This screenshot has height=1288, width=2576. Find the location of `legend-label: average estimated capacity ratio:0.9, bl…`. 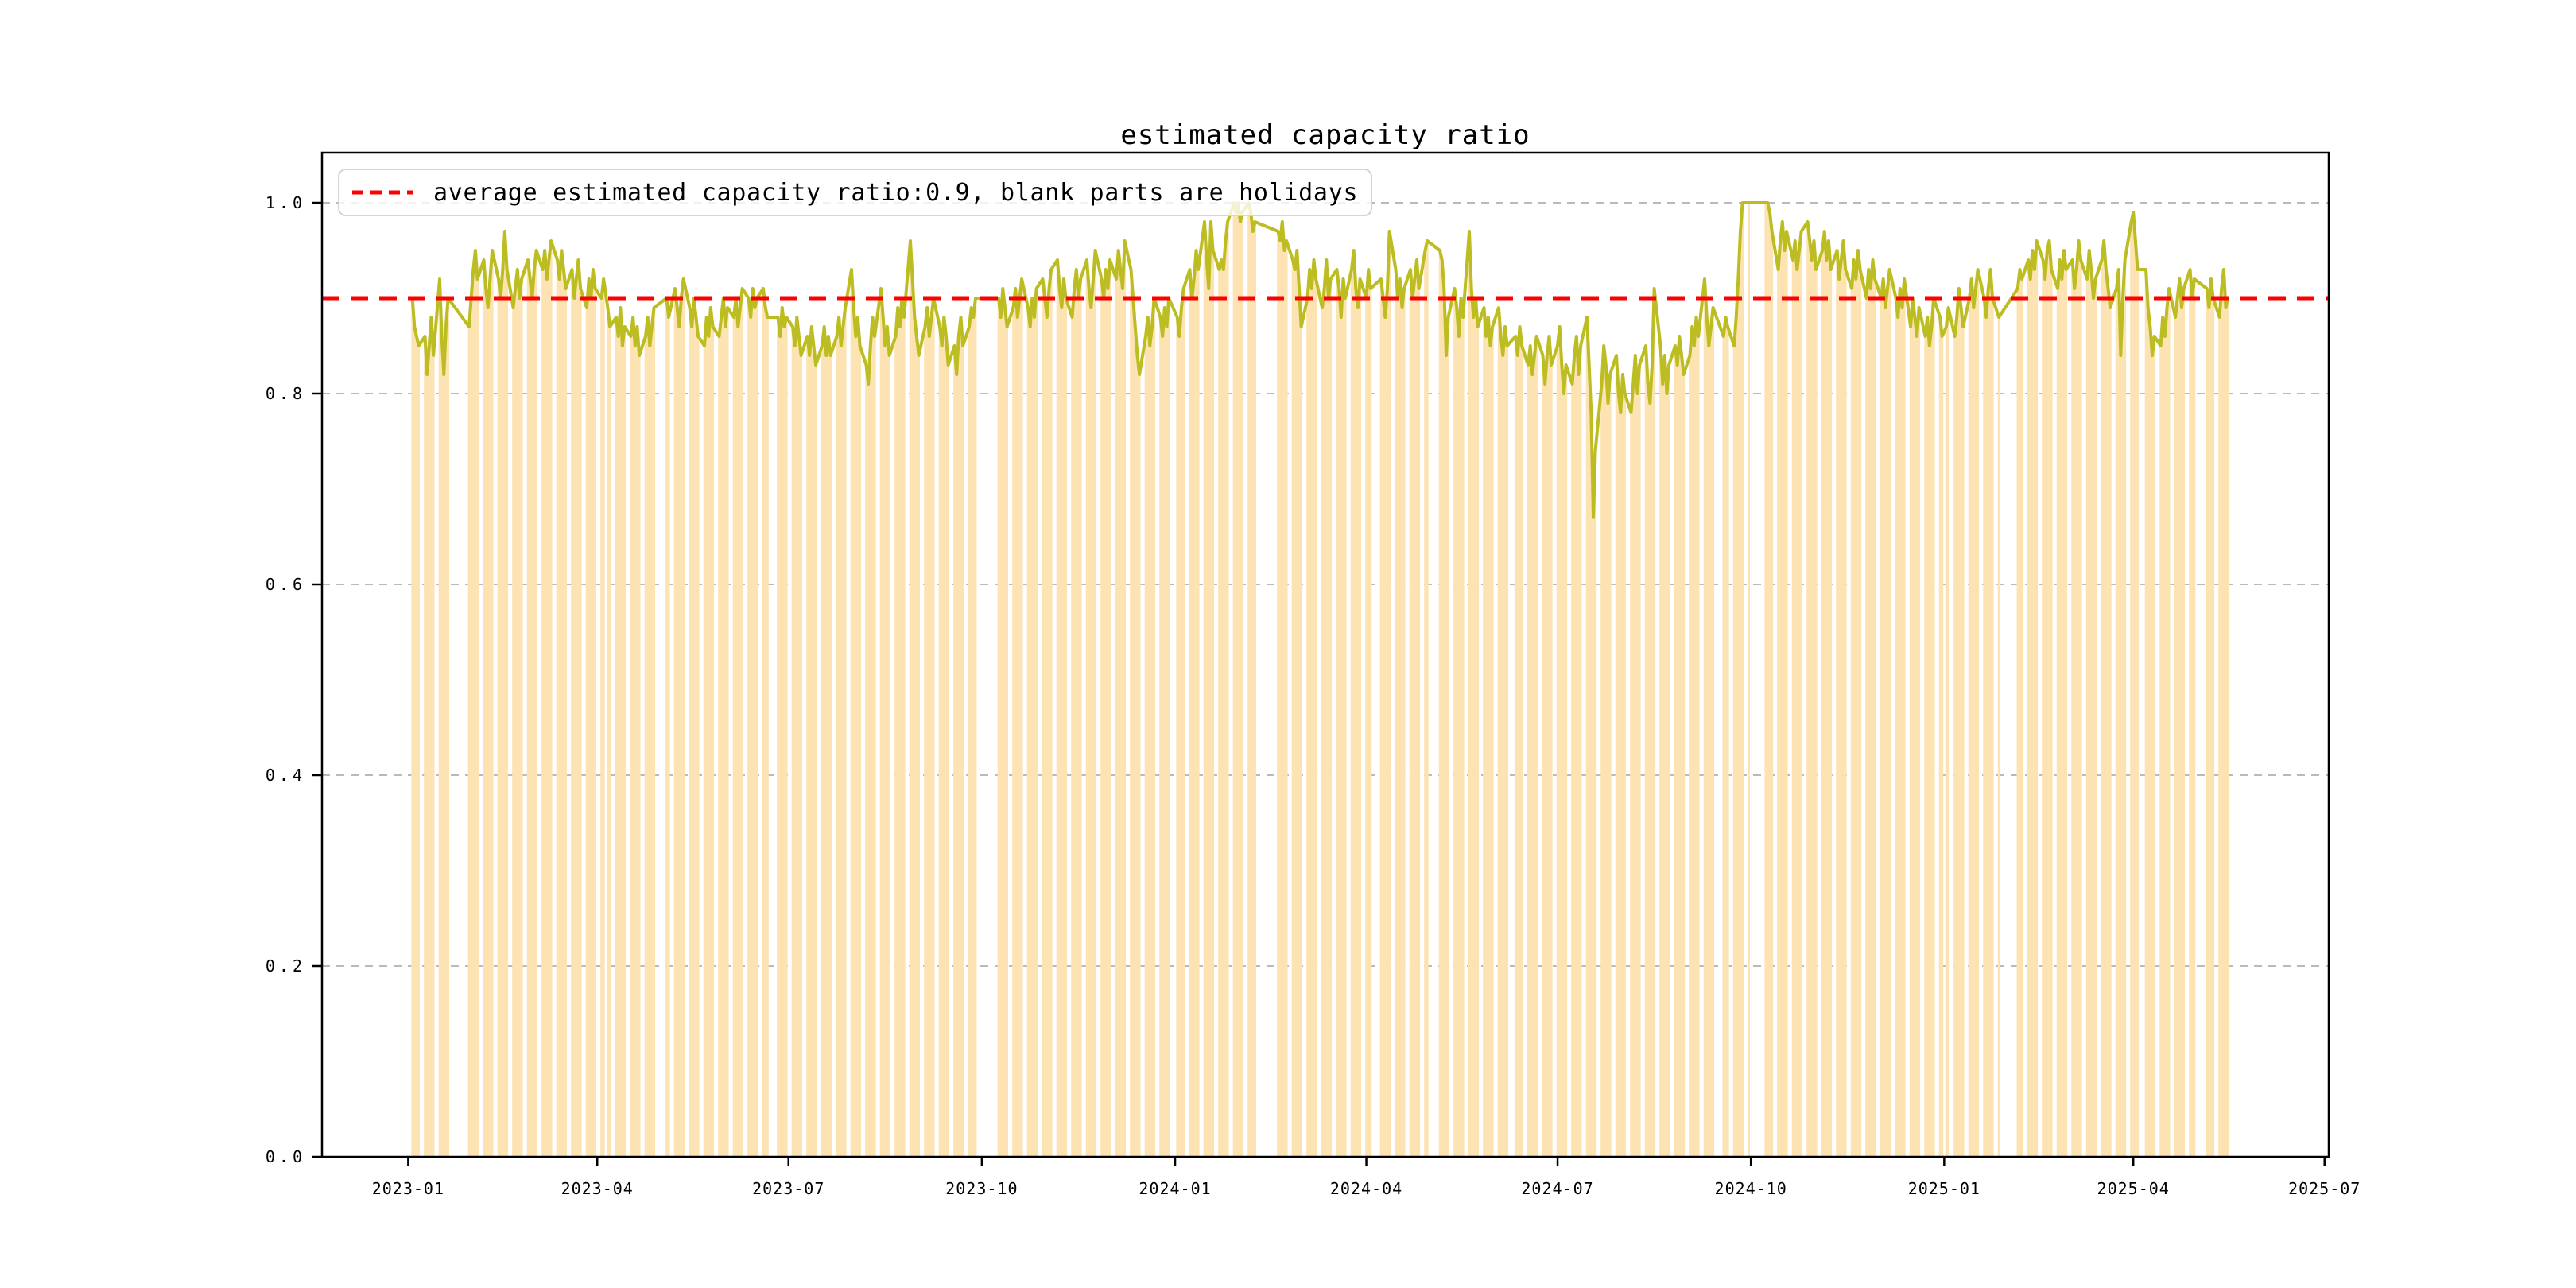

legend-label: average estimated capacity ratio:0.9, bl… is located at coordinates (896, 192).